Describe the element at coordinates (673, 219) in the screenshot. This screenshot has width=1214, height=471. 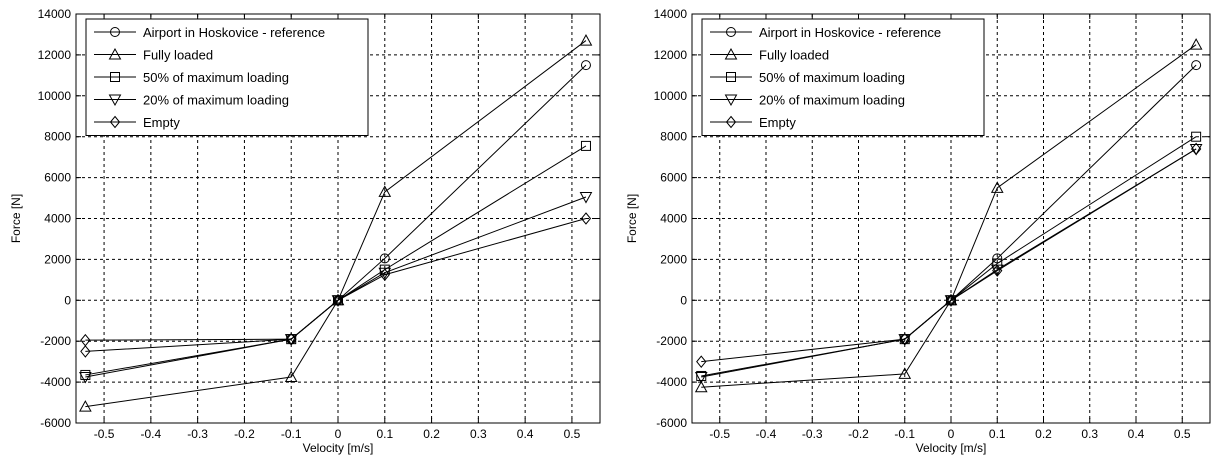
I see `y-tick-label: 4000` at that location.